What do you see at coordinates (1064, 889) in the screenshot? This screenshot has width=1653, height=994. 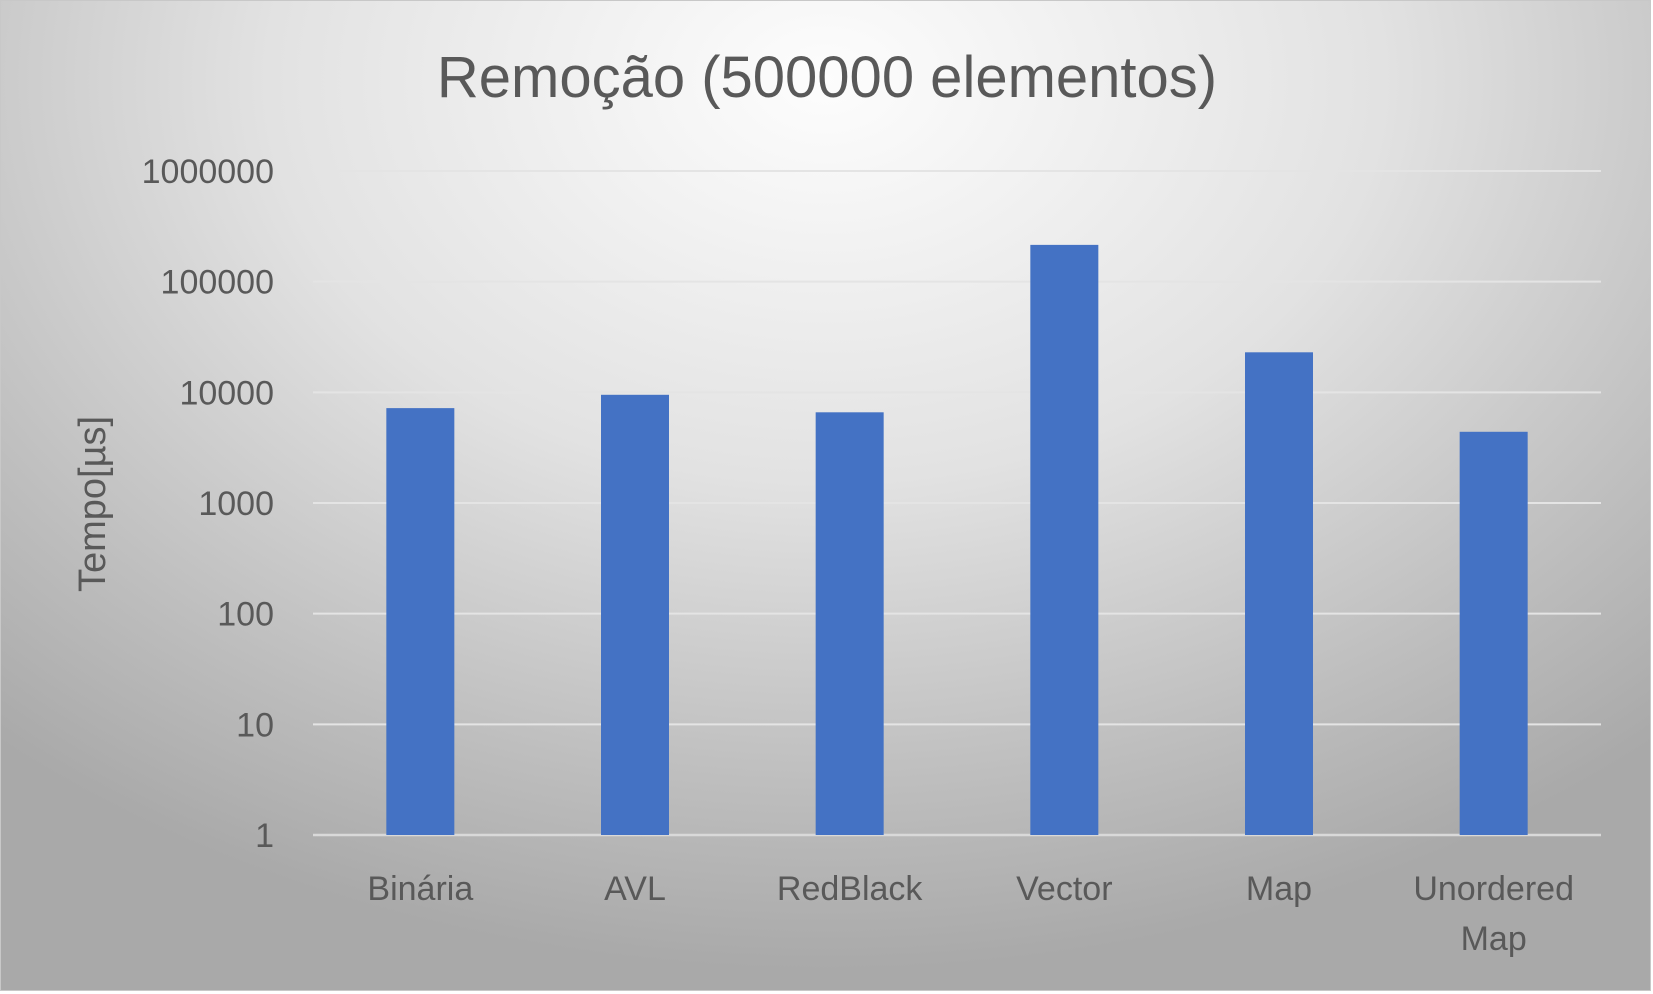 I see `x-category-label: Vector` at bounding box center [1064, 889].